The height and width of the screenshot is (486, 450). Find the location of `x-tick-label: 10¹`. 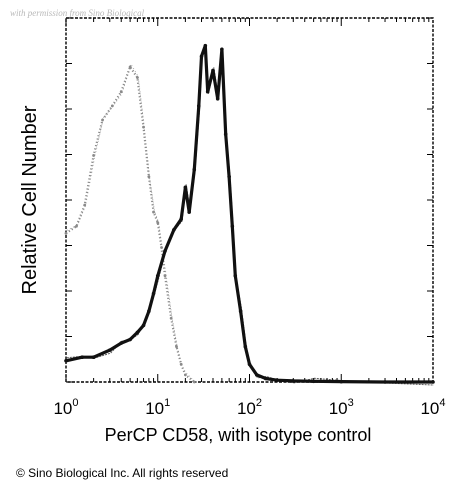

x-tick-label: 10¹ is located at coordinates (157, 407).